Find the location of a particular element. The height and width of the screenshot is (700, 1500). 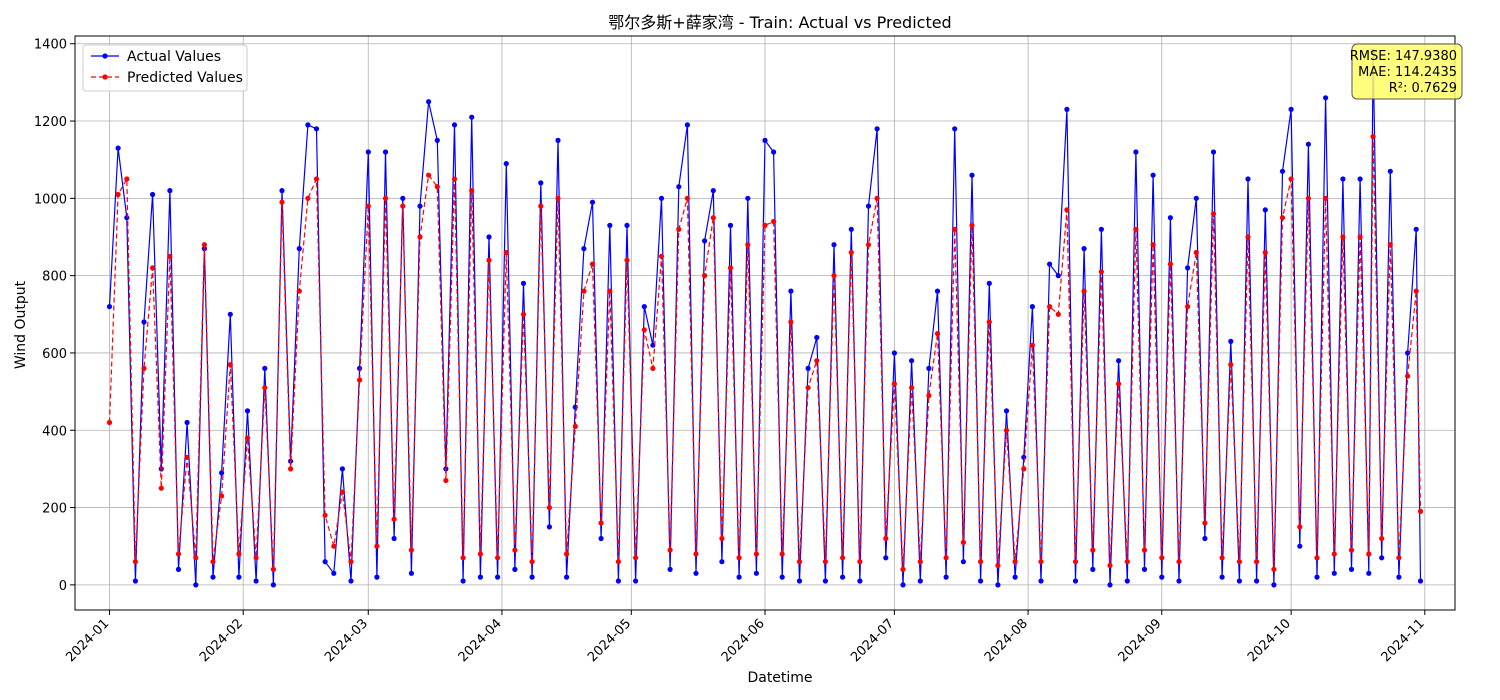

legend-predicted-marker is located at coordinates (105, 77).